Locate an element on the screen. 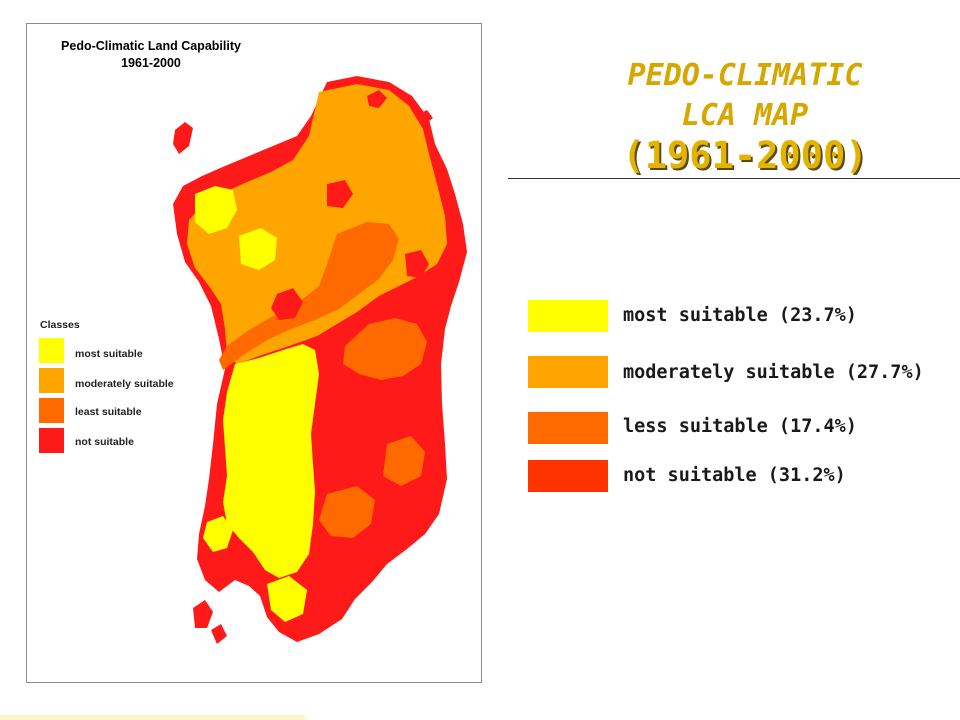  region-least-suitable-east is located at coordinates (385, 349).